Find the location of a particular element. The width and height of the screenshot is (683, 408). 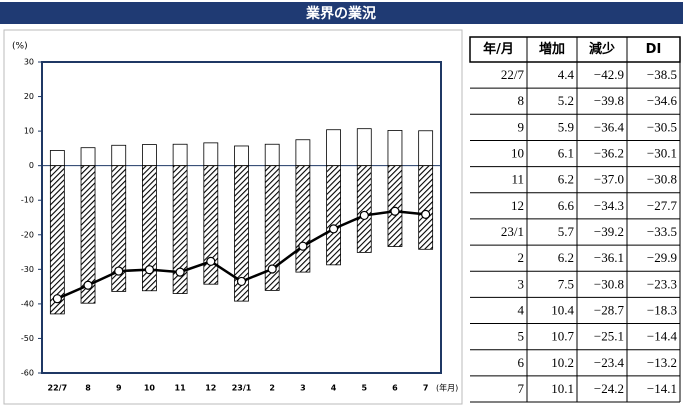

table-cell: 3 is located at coordinates (521, 283).